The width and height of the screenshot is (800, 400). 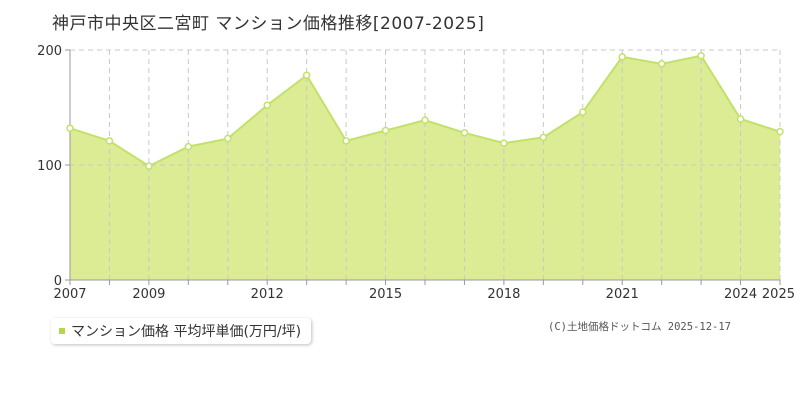 What do you see at coordinates (385, 294) in the screenshot?
I see `x-tick-label: 2015` at bounding box center [385, 294].